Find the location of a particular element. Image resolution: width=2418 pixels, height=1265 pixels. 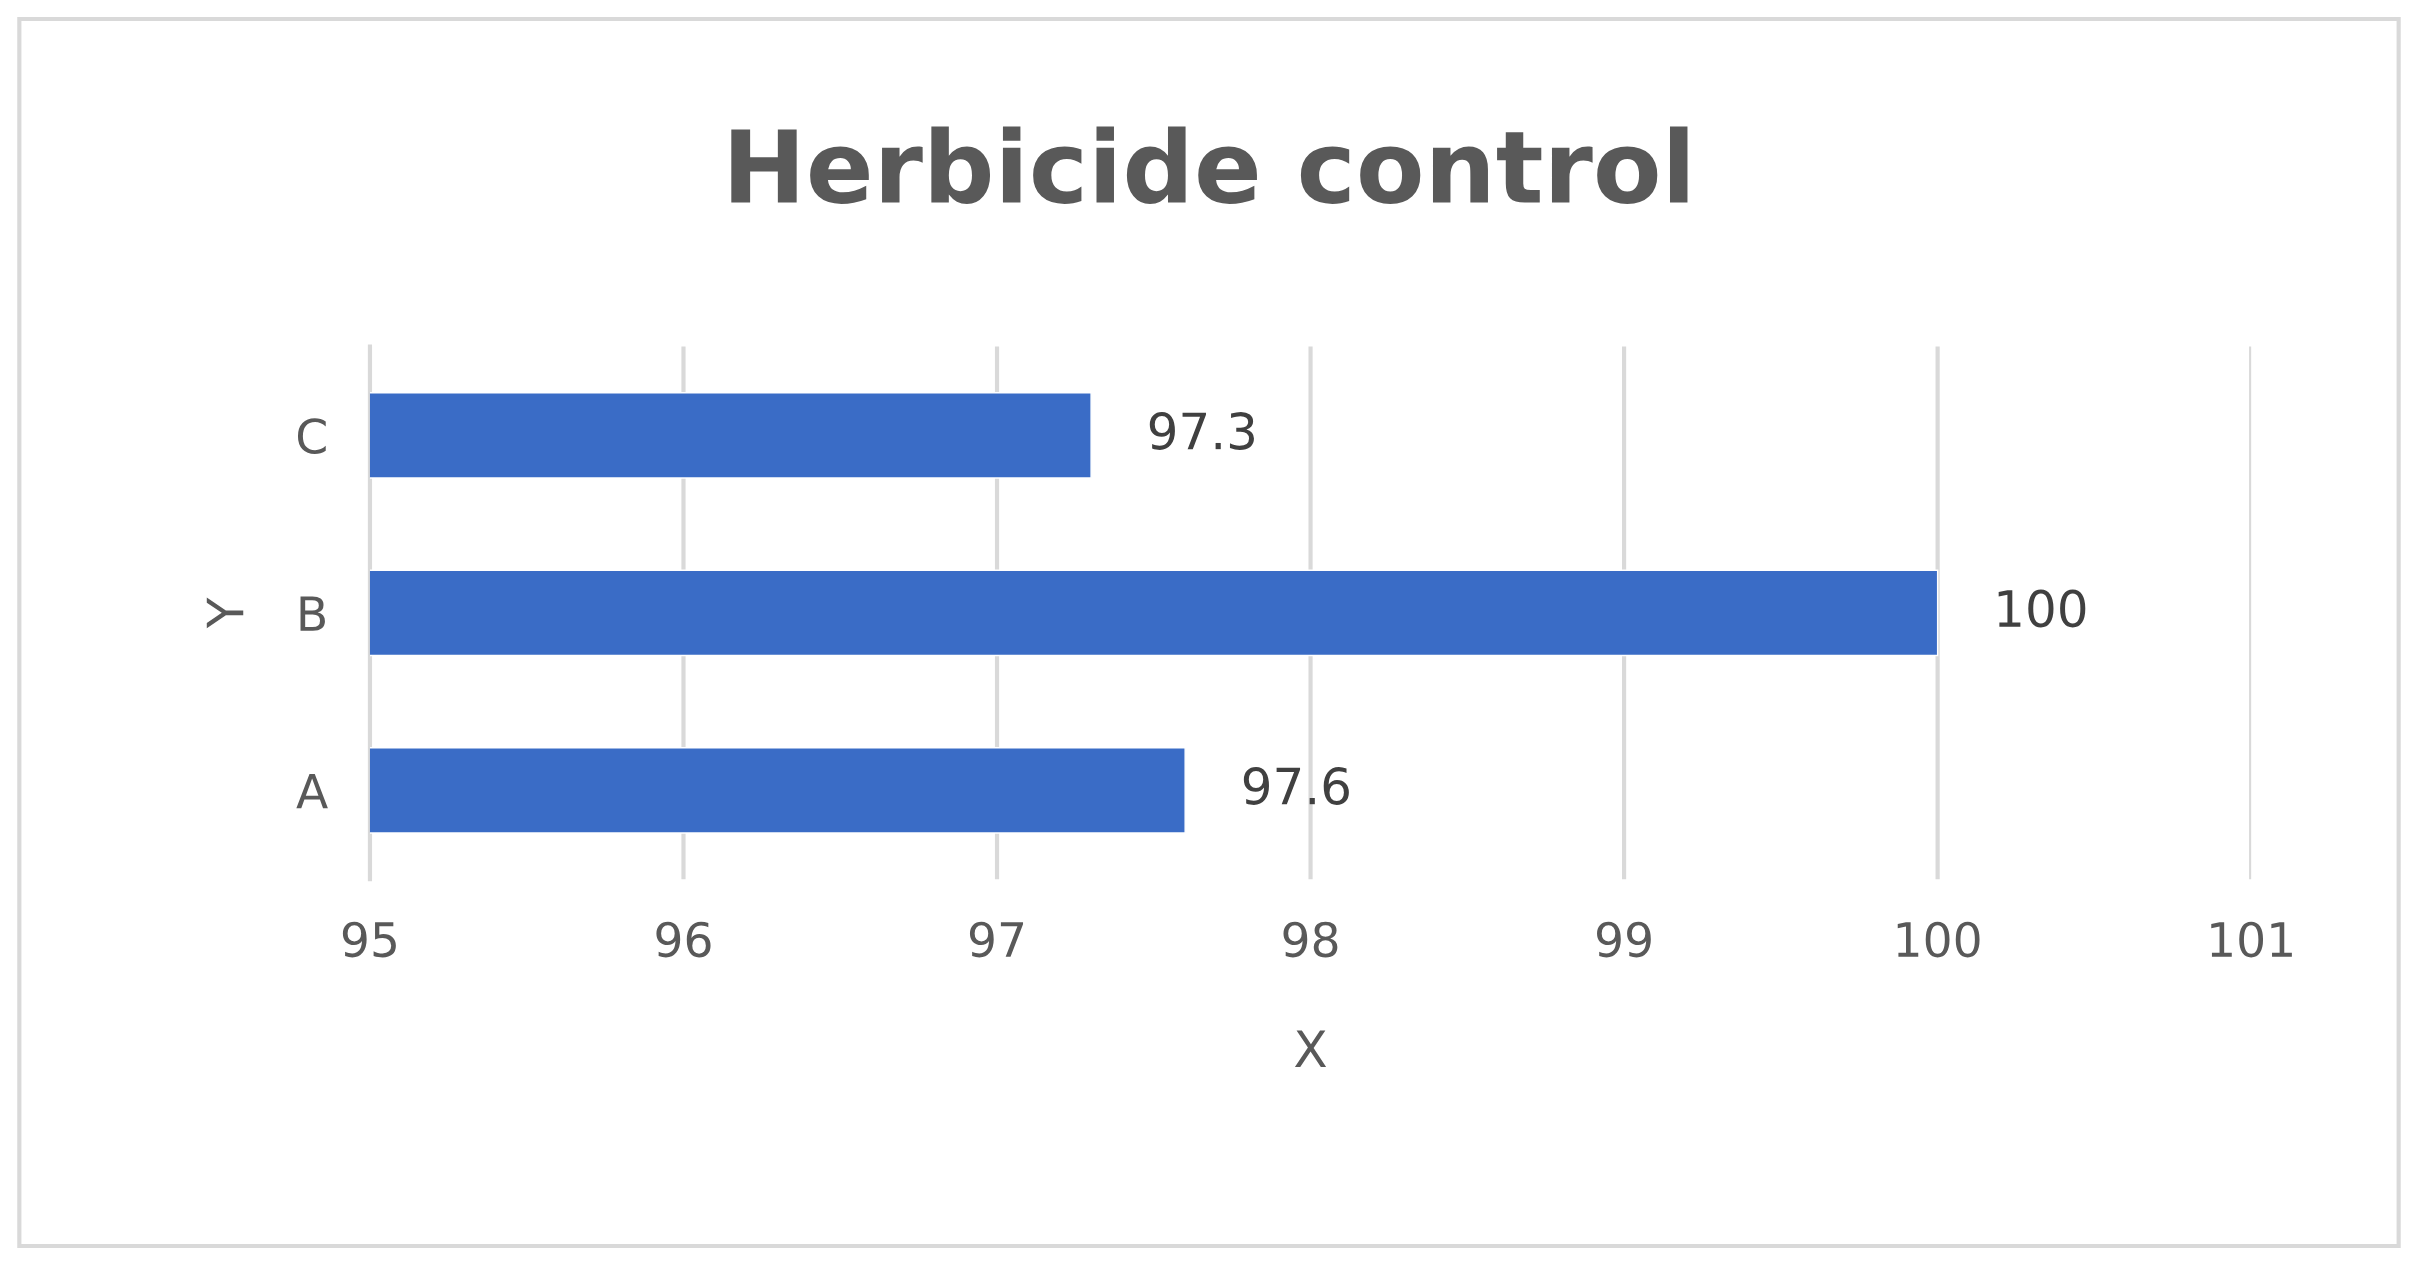

y-tick-label: A is located at coordinates (312, 791).